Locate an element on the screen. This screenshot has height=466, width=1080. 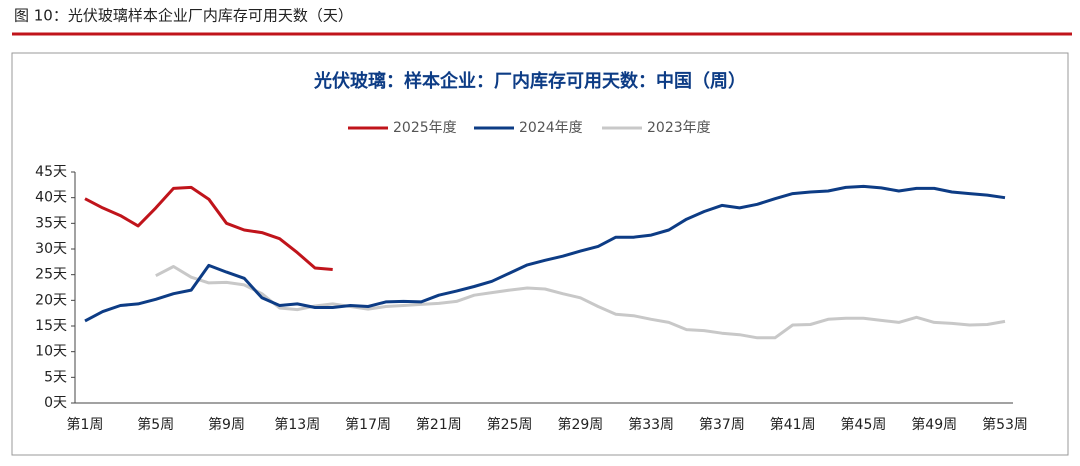
x-tick-label: 第1周 is located at coordinates (85, 424).